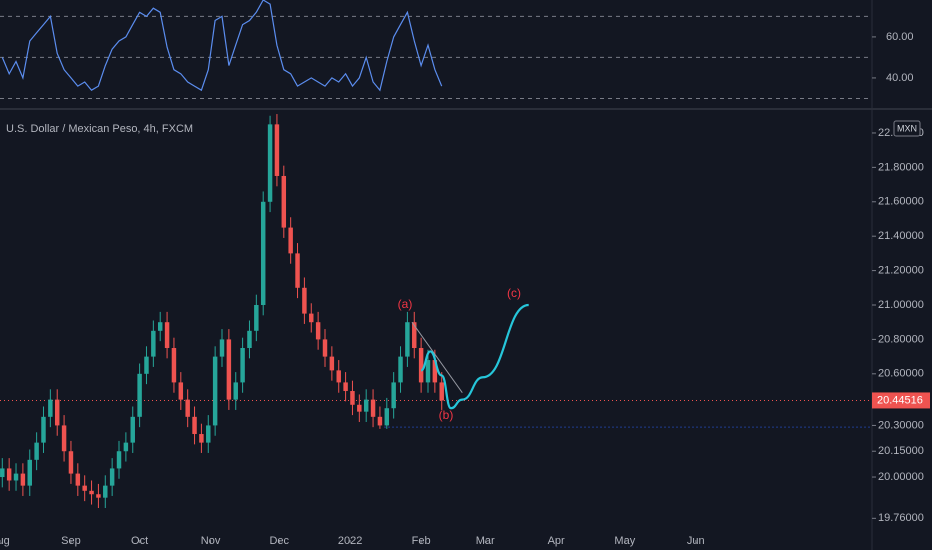 Image resolution: width=932 pixels, height=550 pixels. I want to click on x-tick-label: Aug, so click(5, 541).